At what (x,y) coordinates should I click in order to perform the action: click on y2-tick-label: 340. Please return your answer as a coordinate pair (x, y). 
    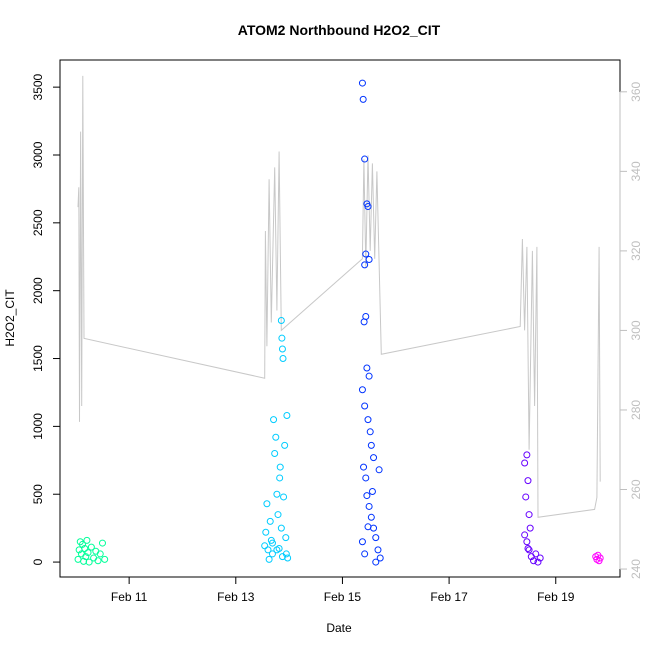
    Looking at the image, I should click on (636, 171).